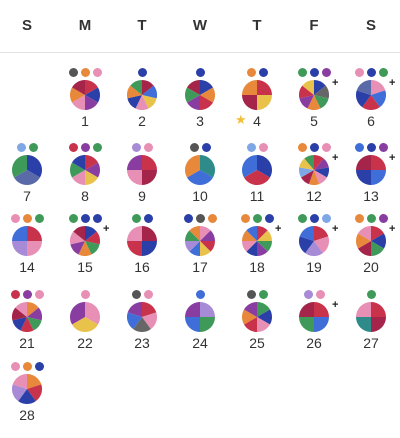 This screenshot has width=400, height=438. I want to click on day-cell-2: 2, so click(142, 101).